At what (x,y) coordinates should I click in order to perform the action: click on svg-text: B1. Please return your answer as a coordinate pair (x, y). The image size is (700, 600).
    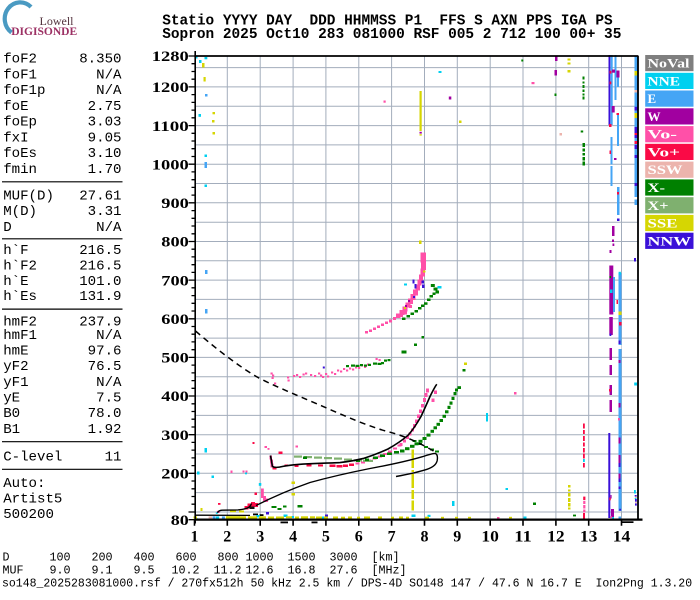
    Looking at the image, I should click on (11, 430).